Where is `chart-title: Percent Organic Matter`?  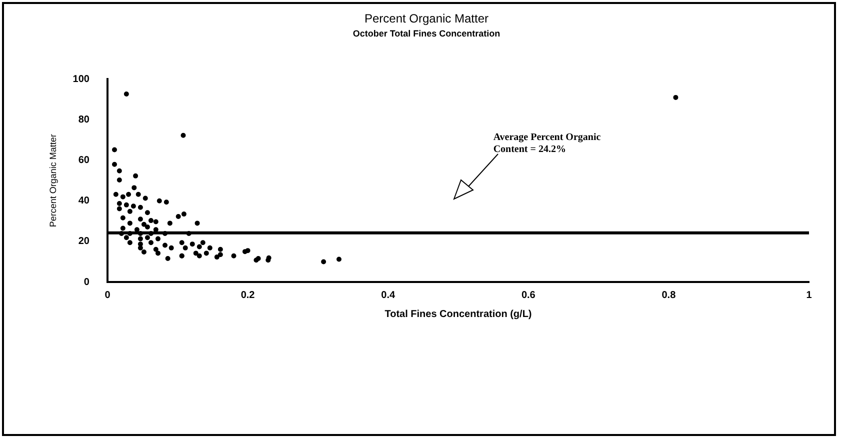
chart-title: Percent Organic Matter is located at coordinates (426, 19).